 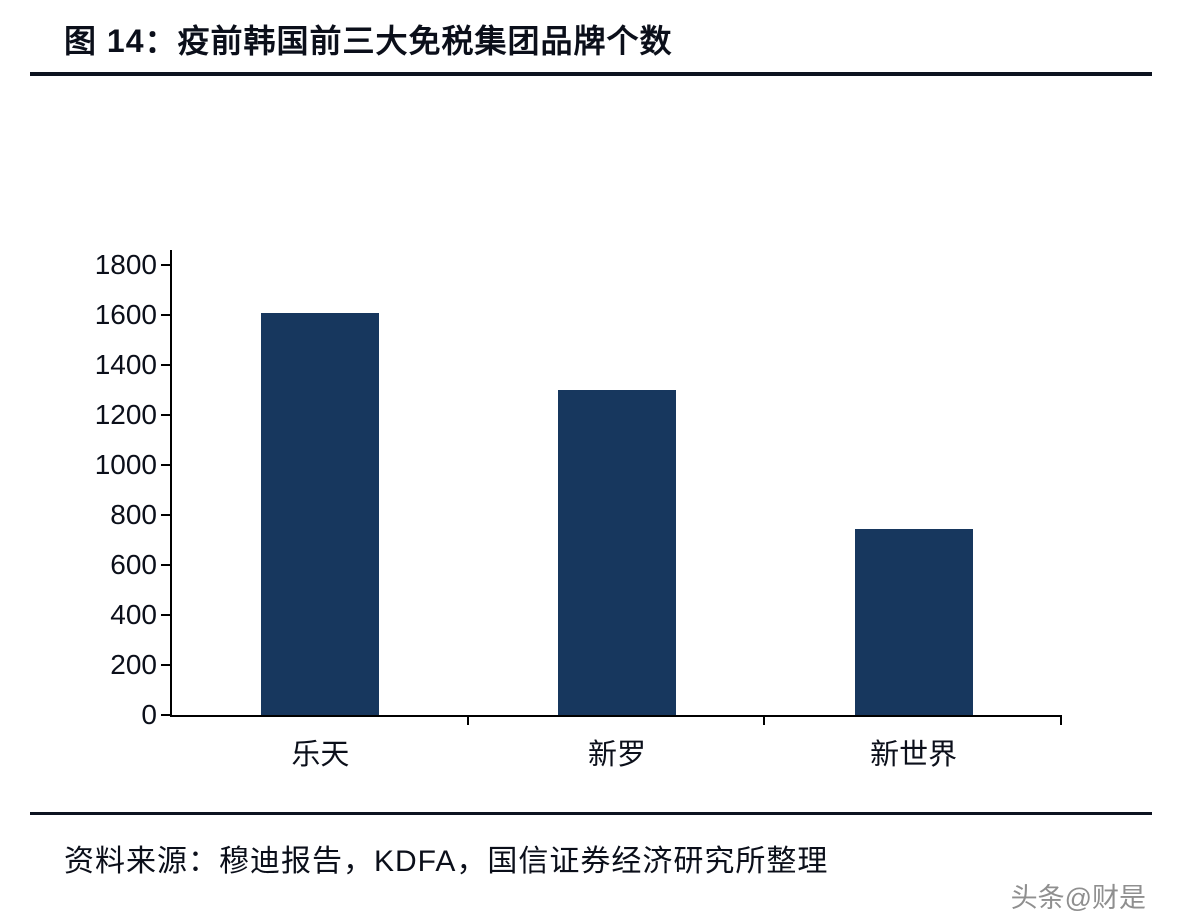 What do you see at coordinates (368, 41) in the screenshot?
I see `figure-title: 图 14：疫前韩国前三大免税集团品牌个数` at bounding box center [368, 41].